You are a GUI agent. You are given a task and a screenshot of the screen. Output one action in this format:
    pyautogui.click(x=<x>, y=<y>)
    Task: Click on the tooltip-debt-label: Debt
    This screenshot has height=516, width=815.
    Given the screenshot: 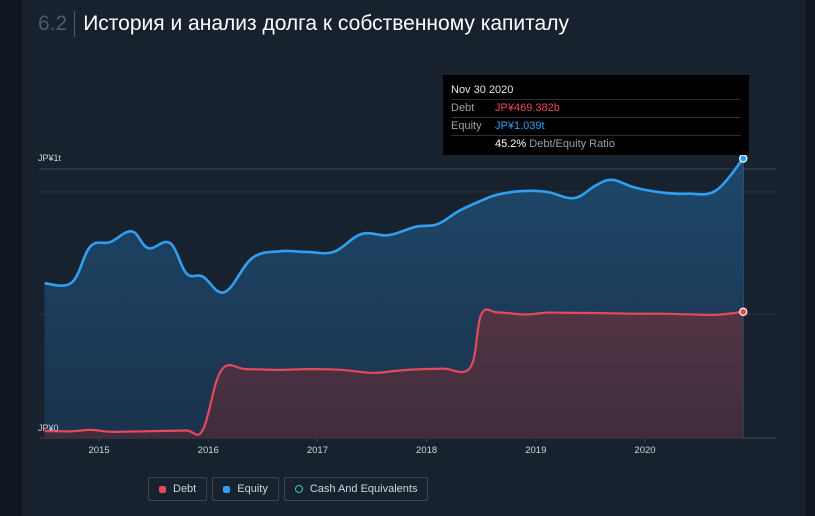 What is the action you would take?
    pyautogui.click(x=463, y=108)
    